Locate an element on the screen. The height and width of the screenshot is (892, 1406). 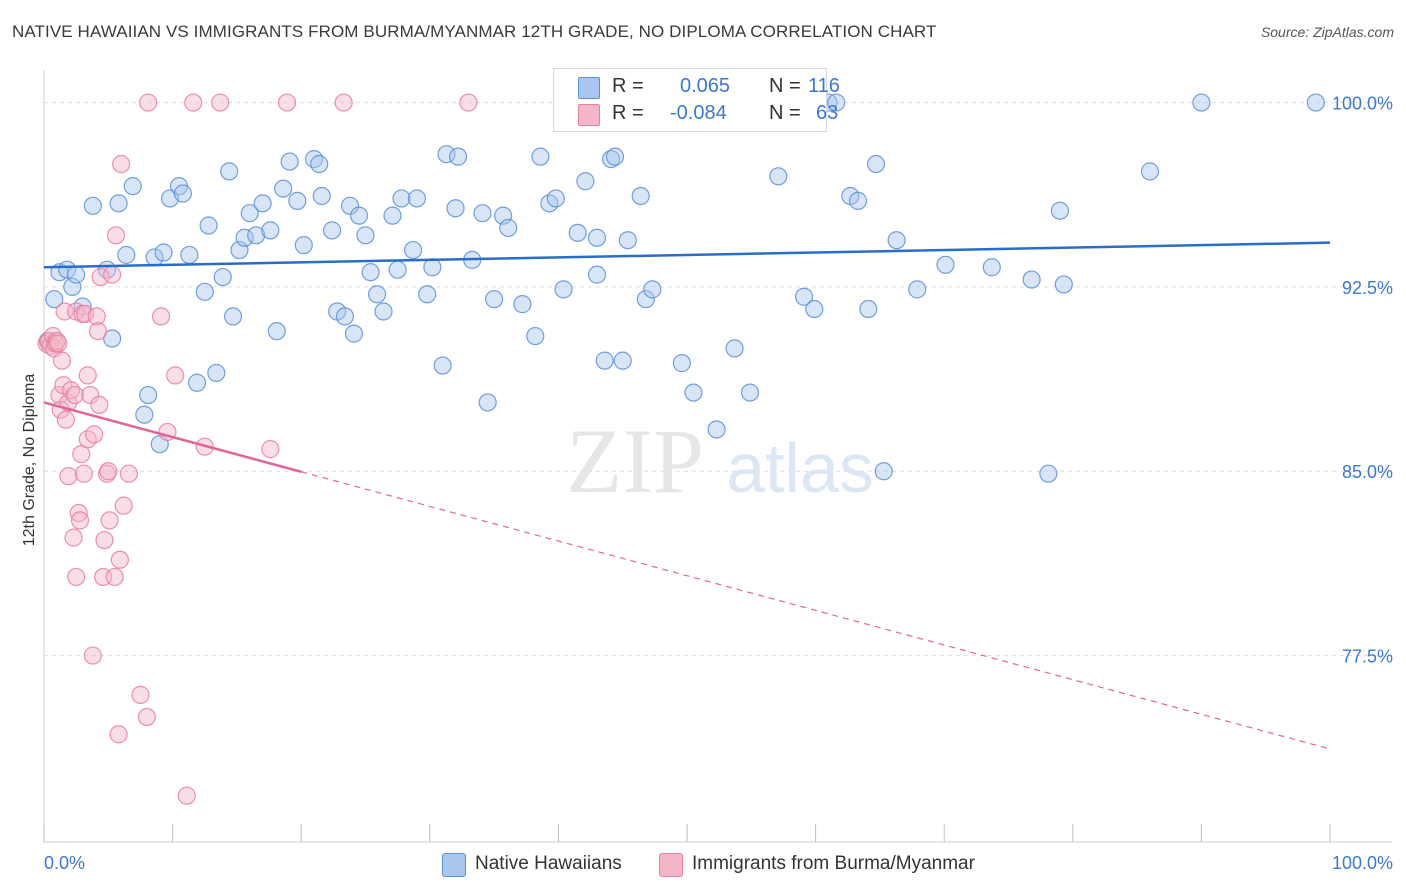
correlation-legend: R = 0.065 N = 116 R = -0.084 N = 63 is located at coordinates (696, 100).